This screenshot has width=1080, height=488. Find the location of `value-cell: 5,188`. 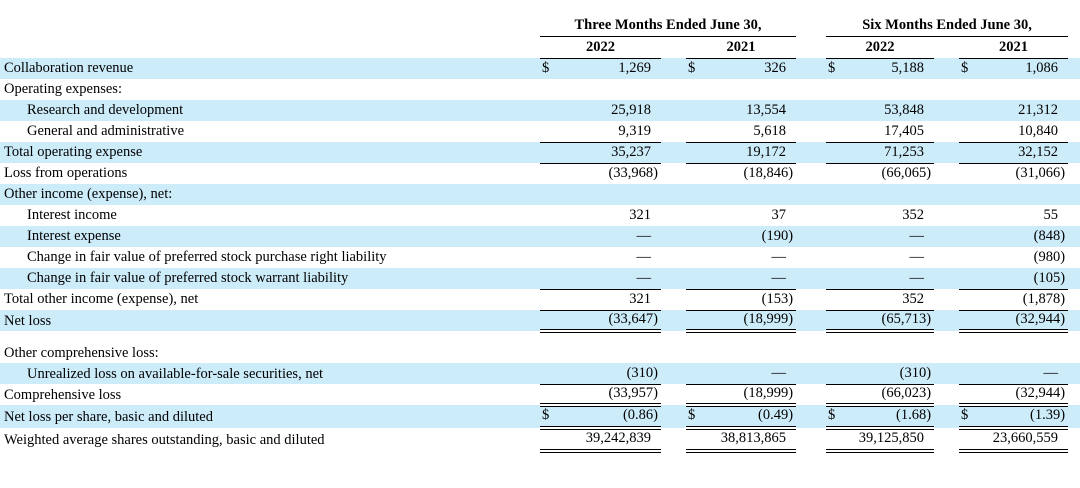

value-cell: 5,188 is located at coordinates (889, 68).